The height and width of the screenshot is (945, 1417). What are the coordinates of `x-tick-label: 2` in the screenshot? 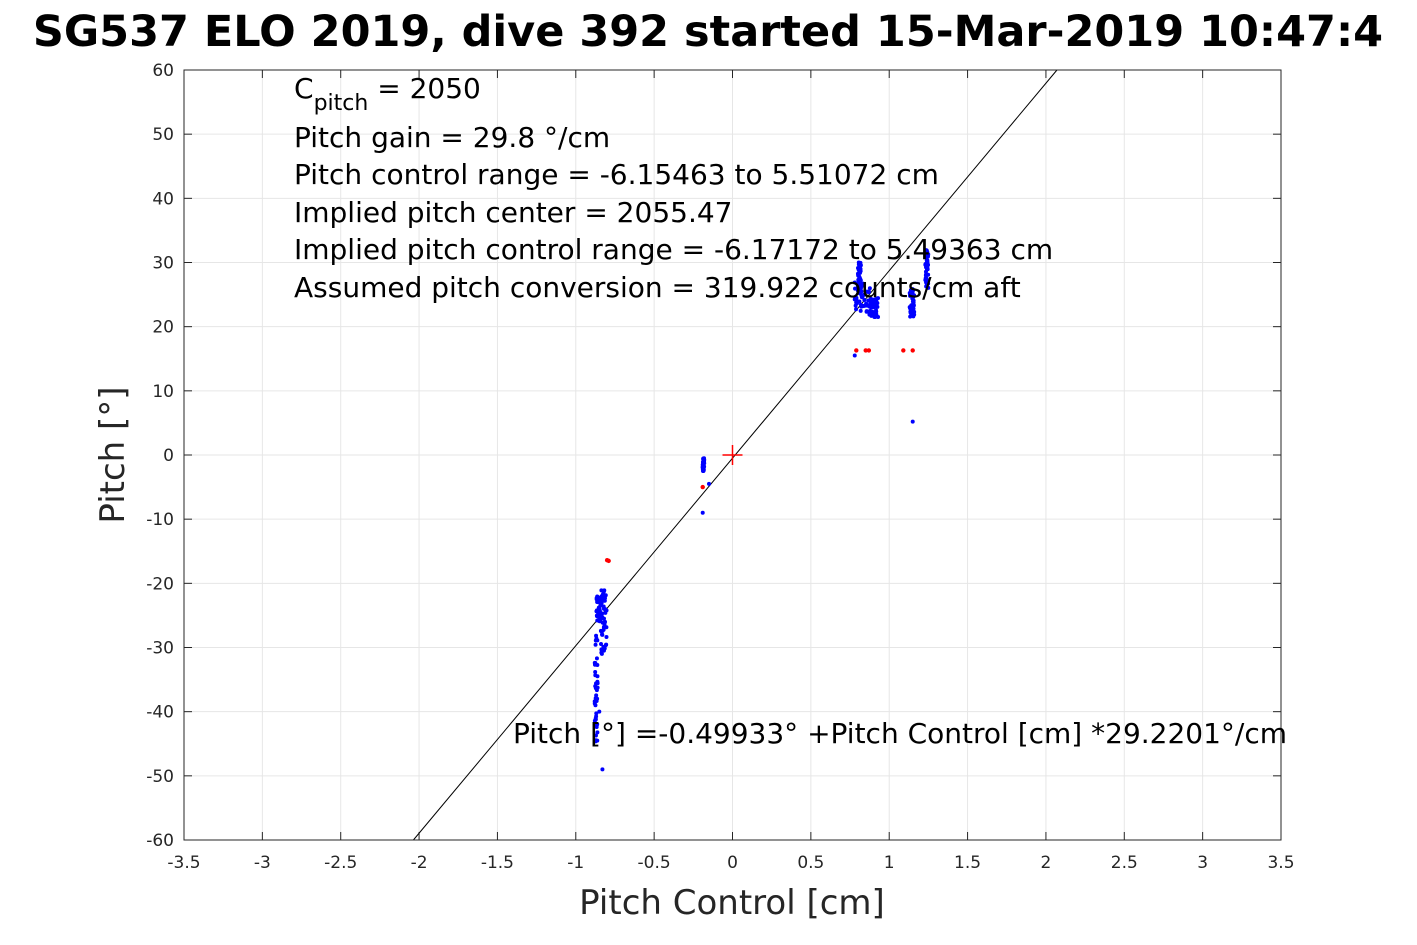 It's located at (1046, 863).